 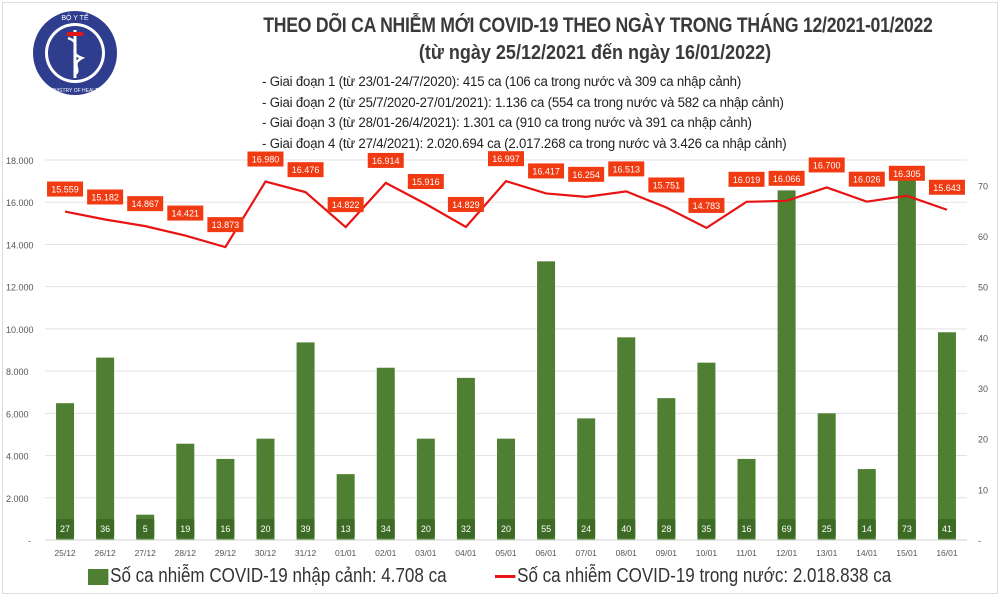 What do you see at coordinates (186, 553) in the screenshot?
I see `x-tick-label: 28/12` at bounding box center [186, 553].